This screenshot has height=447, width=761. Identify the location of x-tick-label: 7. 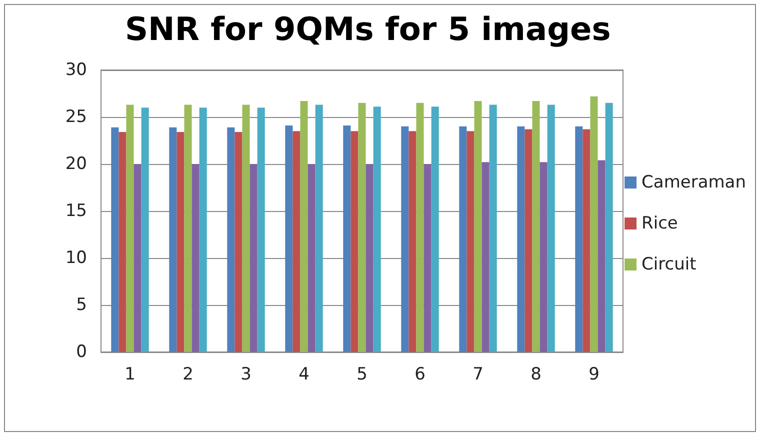
(478, 374).